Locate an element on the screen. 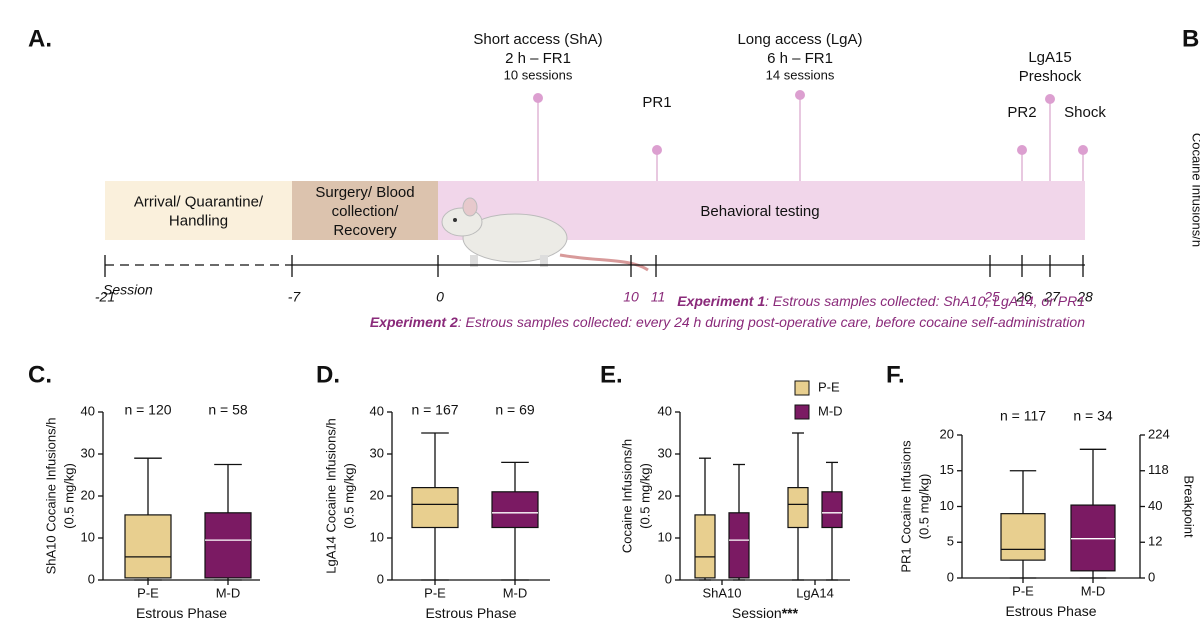  event-label: 6 h – FR1 is located at coordinates (800, 58).